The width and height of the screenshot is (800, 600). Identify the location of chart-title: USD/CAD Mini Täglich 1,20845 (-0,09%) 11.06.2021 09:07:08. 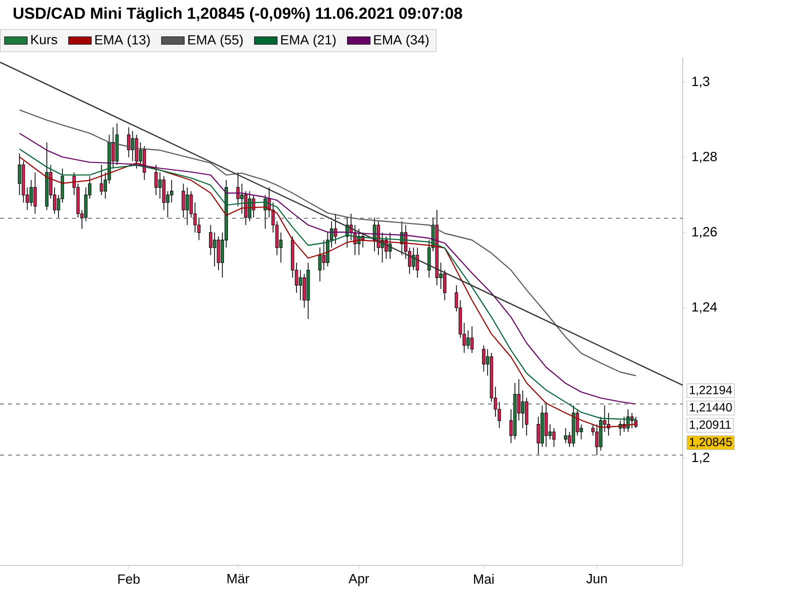
(238, 14).